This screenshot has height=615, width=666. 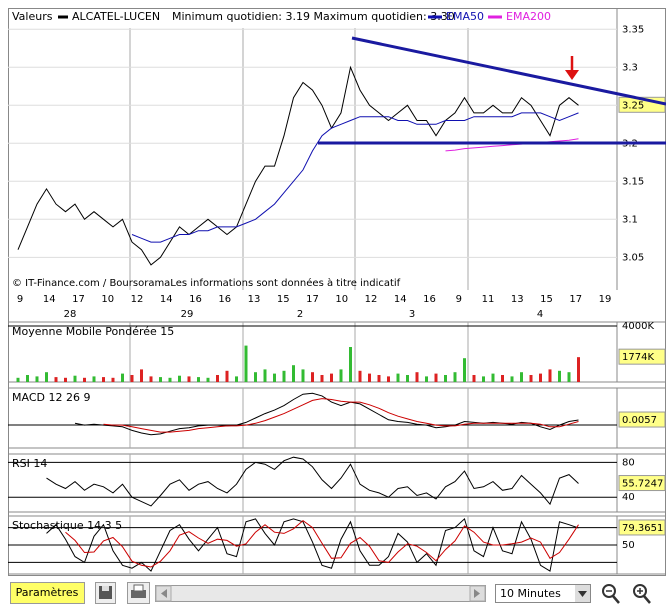 What do you see at coordinates (465, 16) in the screenshot?
I see `legend-ema50: EMA50` at bounding box center [465, 16].